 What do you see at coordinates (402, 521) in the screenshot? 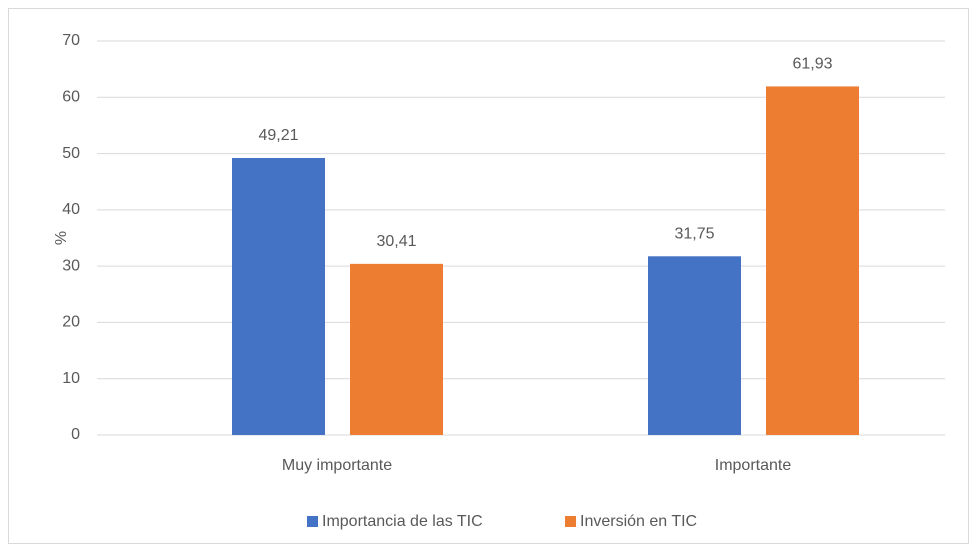
I see `legend-label: Importancia de las TIC` at bounding box center [402, 521].